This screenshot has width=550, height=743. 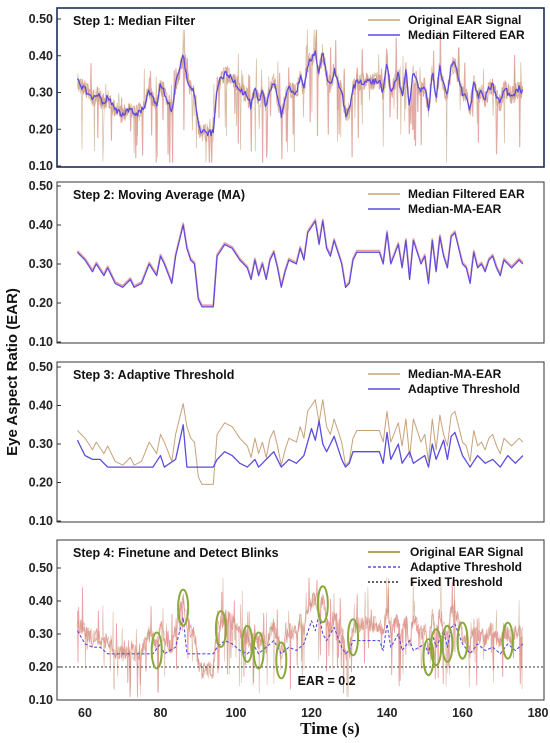 I want to click on x-tick-label: 160, so click(x=462, y=713).